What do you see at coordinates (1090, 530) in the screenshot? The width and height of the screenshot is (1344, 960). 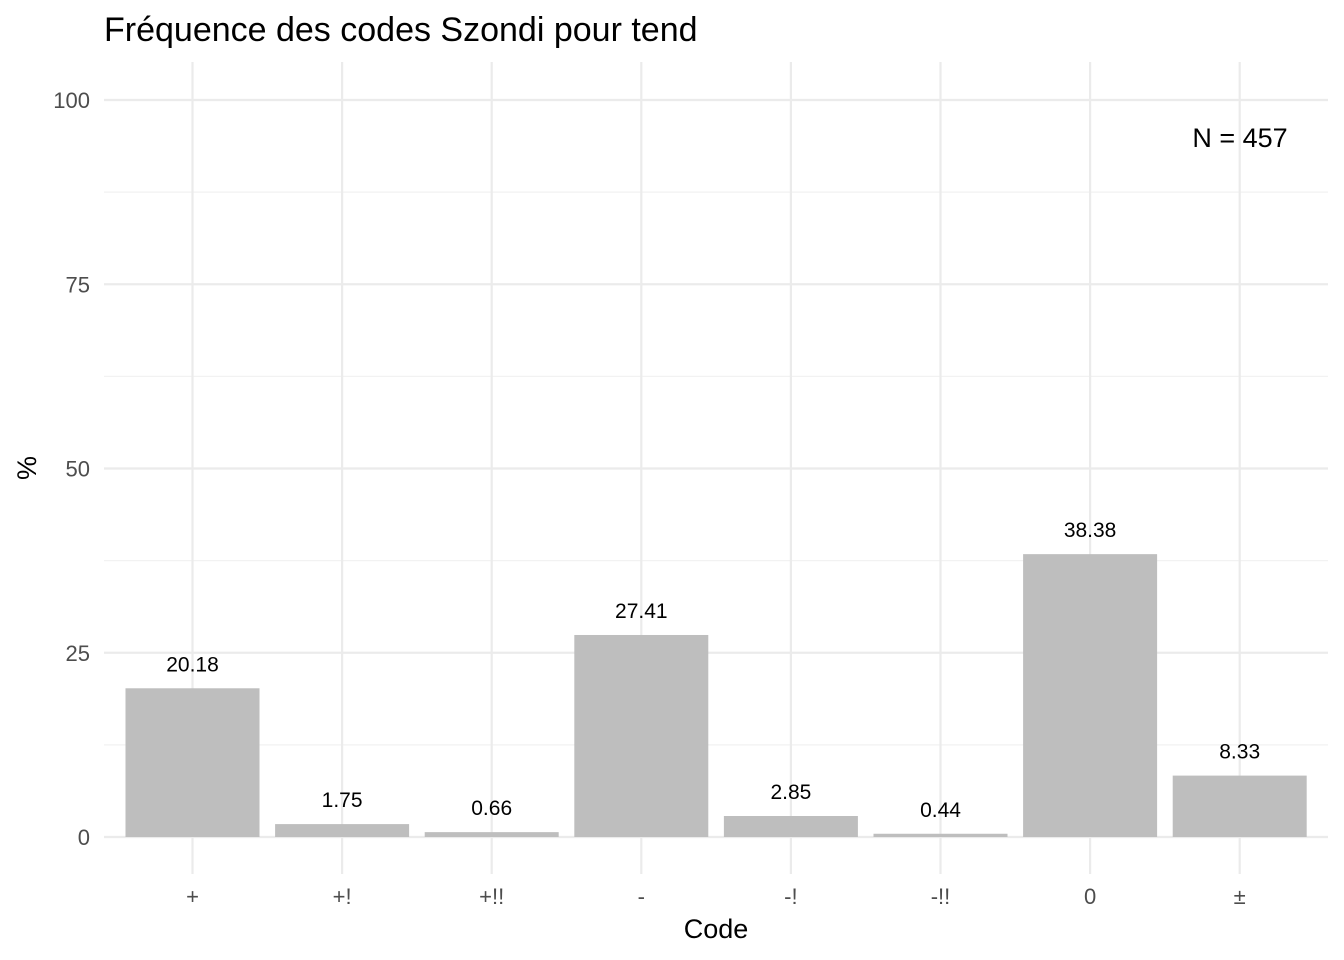 I see `data-label: 38.38` at bounding box center [1090, 530].